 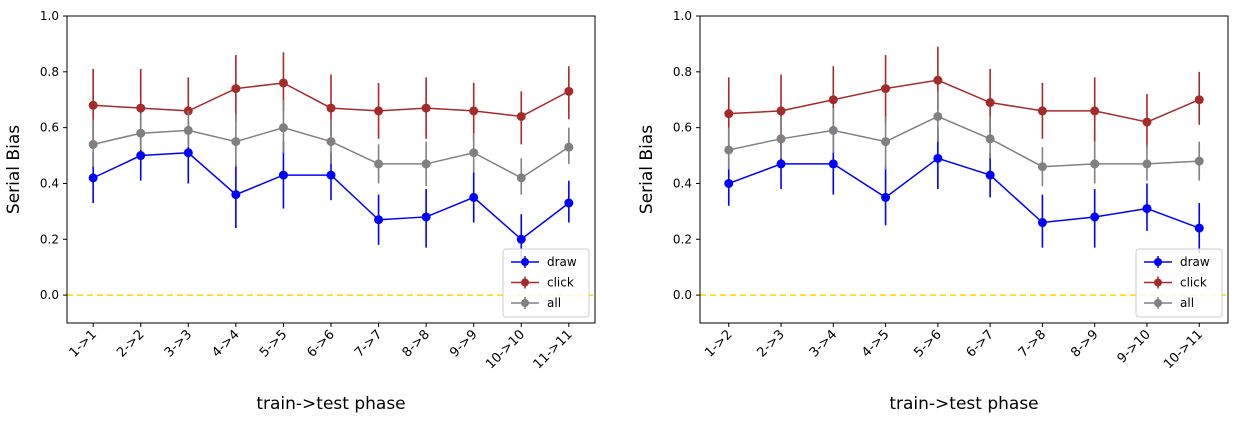 I want to click on x-tick-label: 6->6, so click(x=320, y=343).